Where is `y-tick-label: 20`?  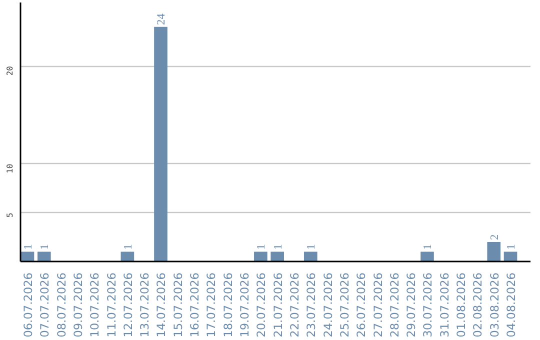 y-tick-label: 20 is located at coordinates (10, 71).